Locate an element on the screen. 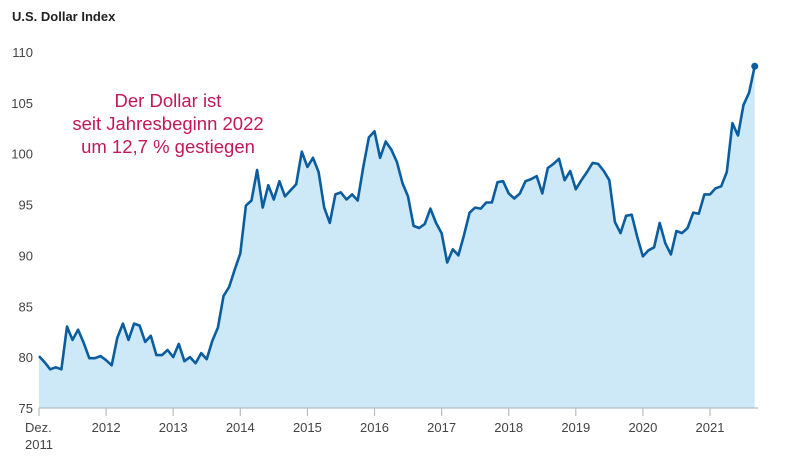 The height and width of the screenshot is (460, 798). annotation-line-2: seit Jahresbeginn 2022 is located at coordinates (168, 123).